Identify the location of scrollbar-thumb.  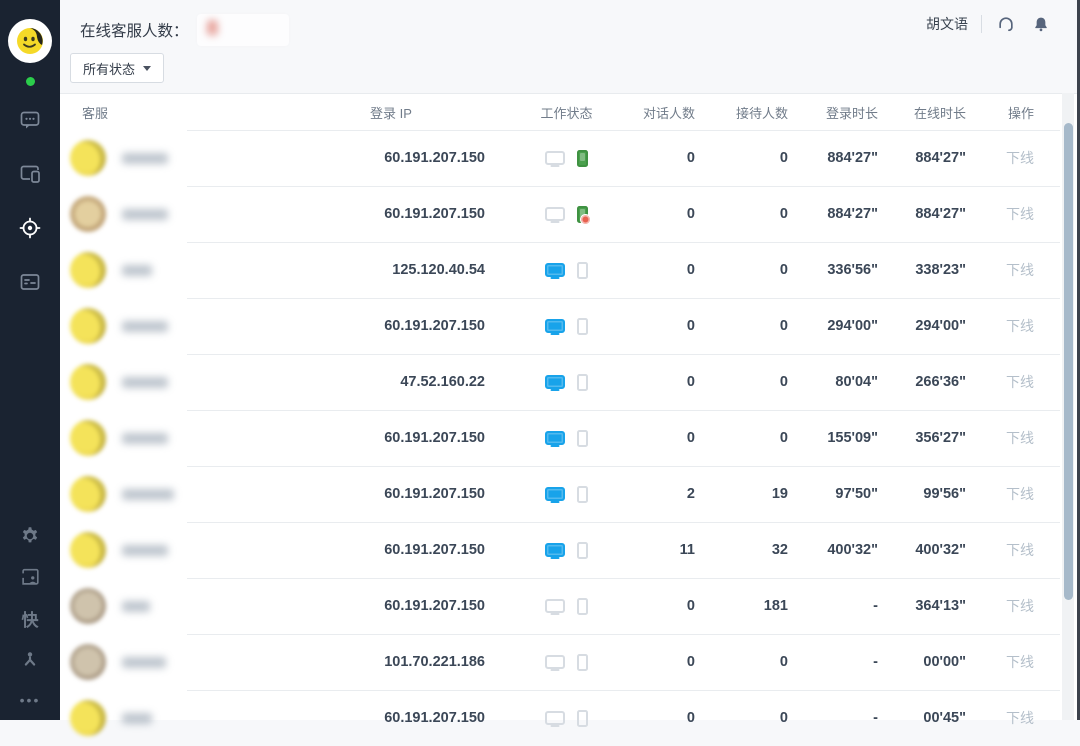
(1068, 361).